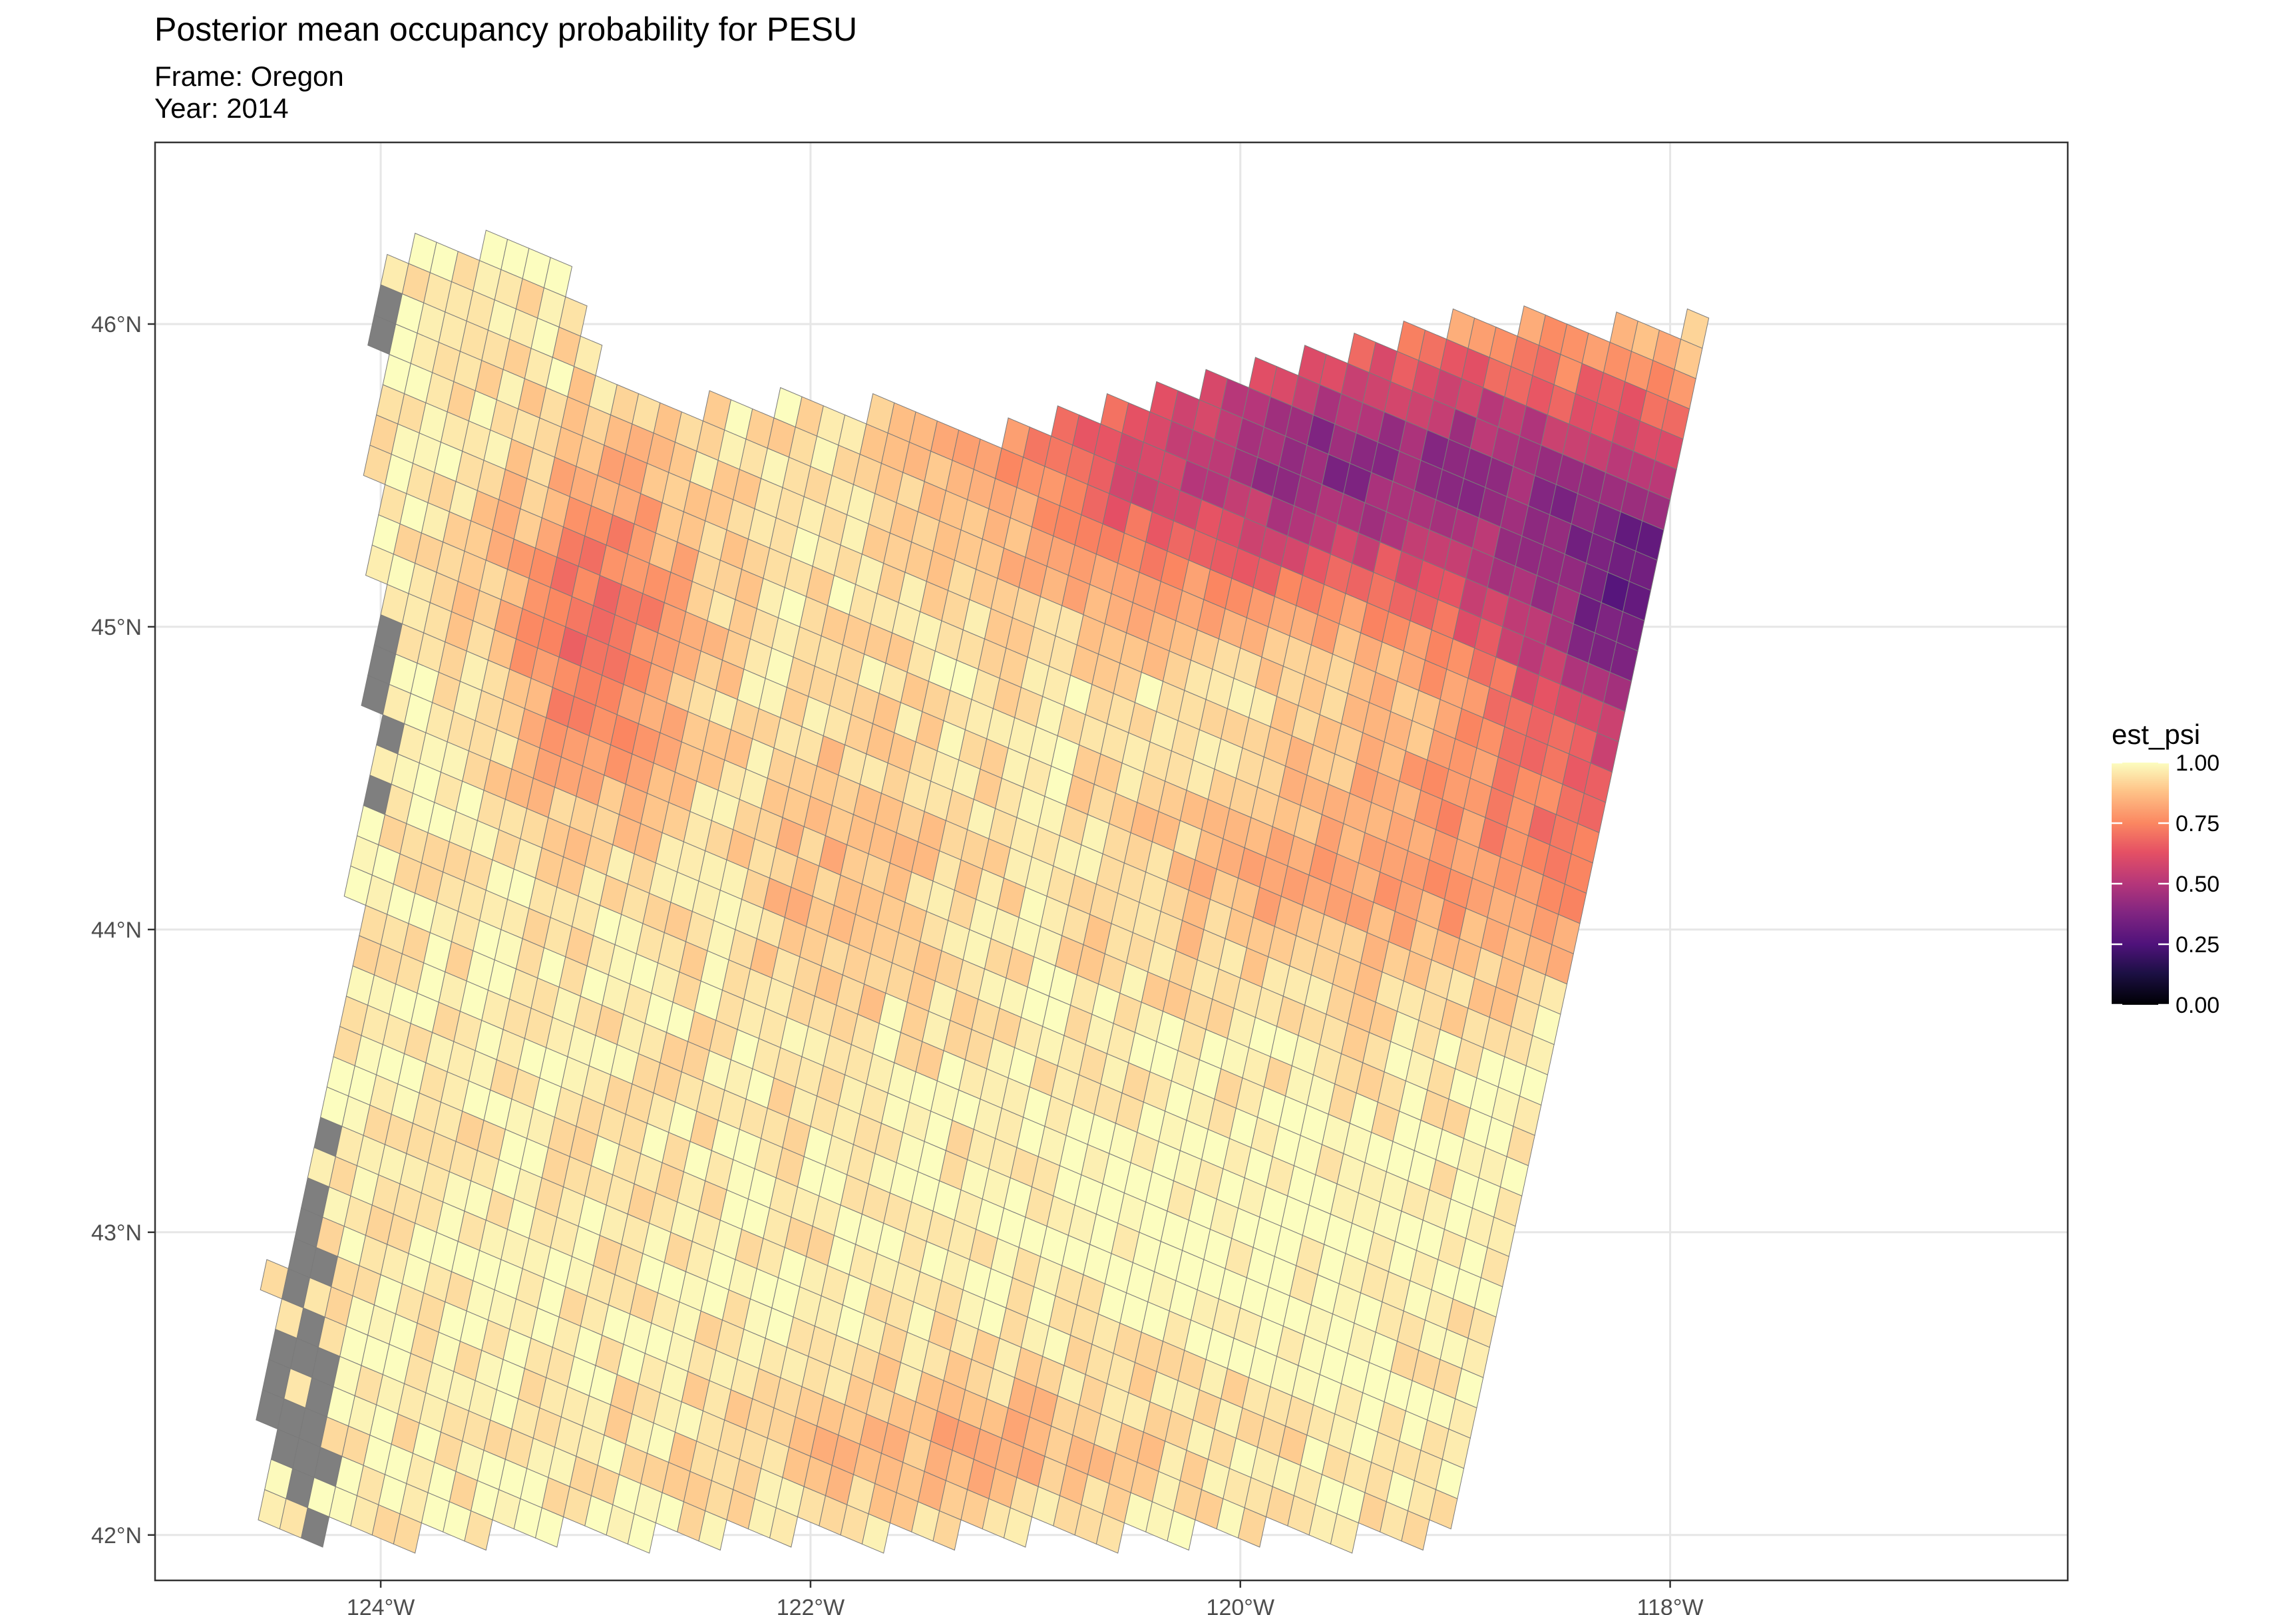  What do you see at coordinates (2197, 945) in the screenshot?
I see `legend-tick-label: 0.25` at bounding box center [2197, 945].